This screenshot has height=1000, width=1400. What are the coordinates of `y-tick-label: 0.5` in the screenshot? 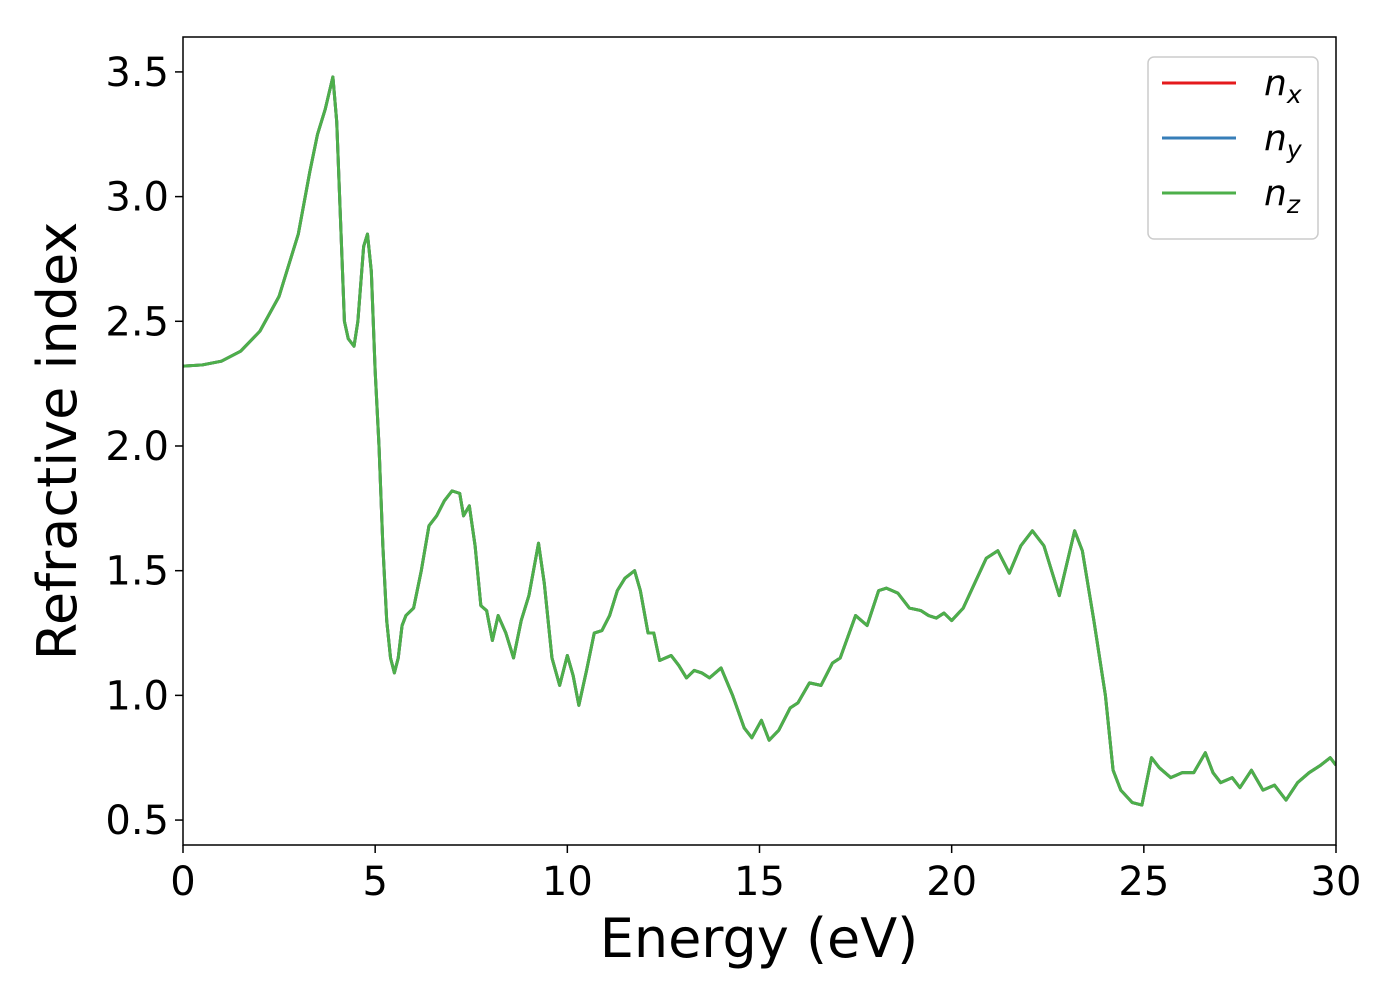 It's located at (137, 821).